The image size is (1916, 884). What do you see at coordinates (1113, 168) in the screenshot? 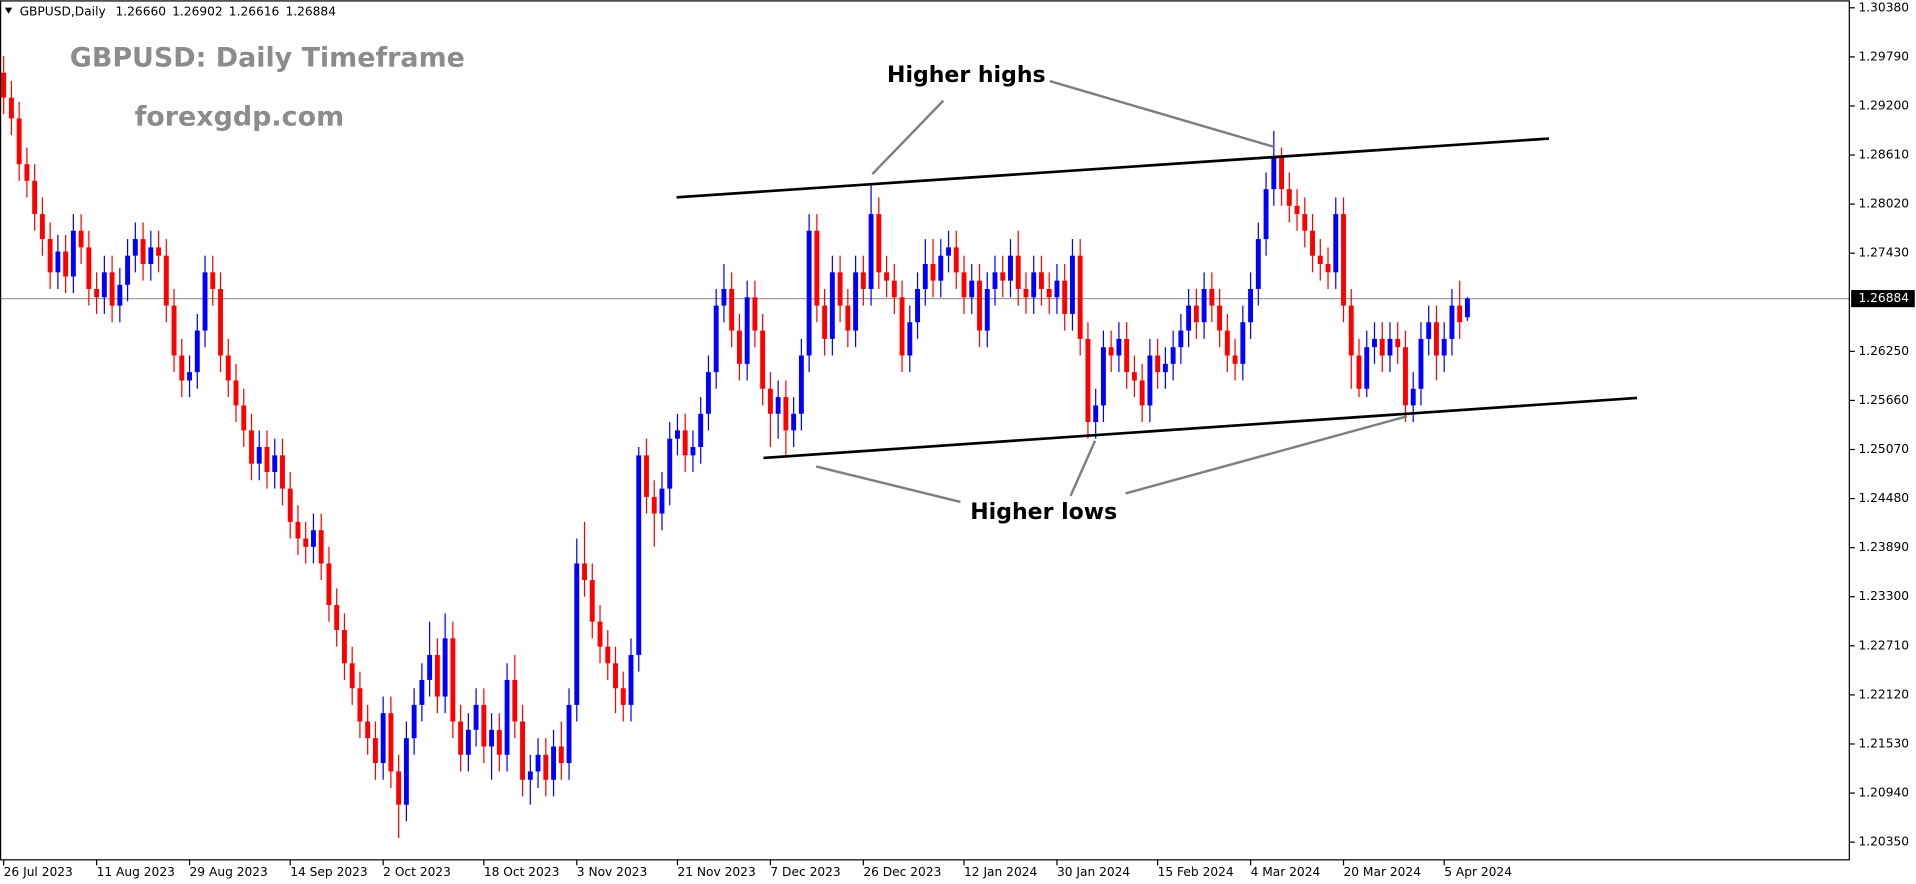
I see `upper-trendline` at bounding box center [1113, 168].